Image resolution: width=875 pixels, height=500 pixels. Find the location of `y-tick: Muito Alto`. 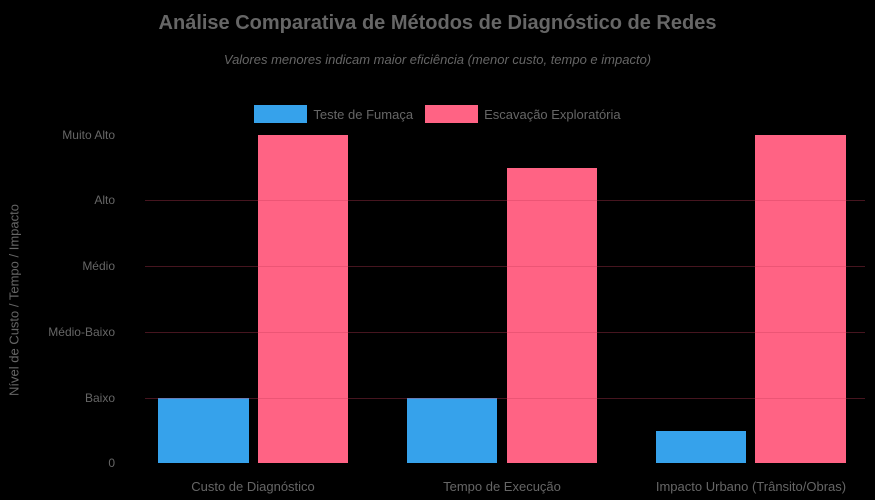

y-tick: Muito Alto is located at coordinates (88, 135).